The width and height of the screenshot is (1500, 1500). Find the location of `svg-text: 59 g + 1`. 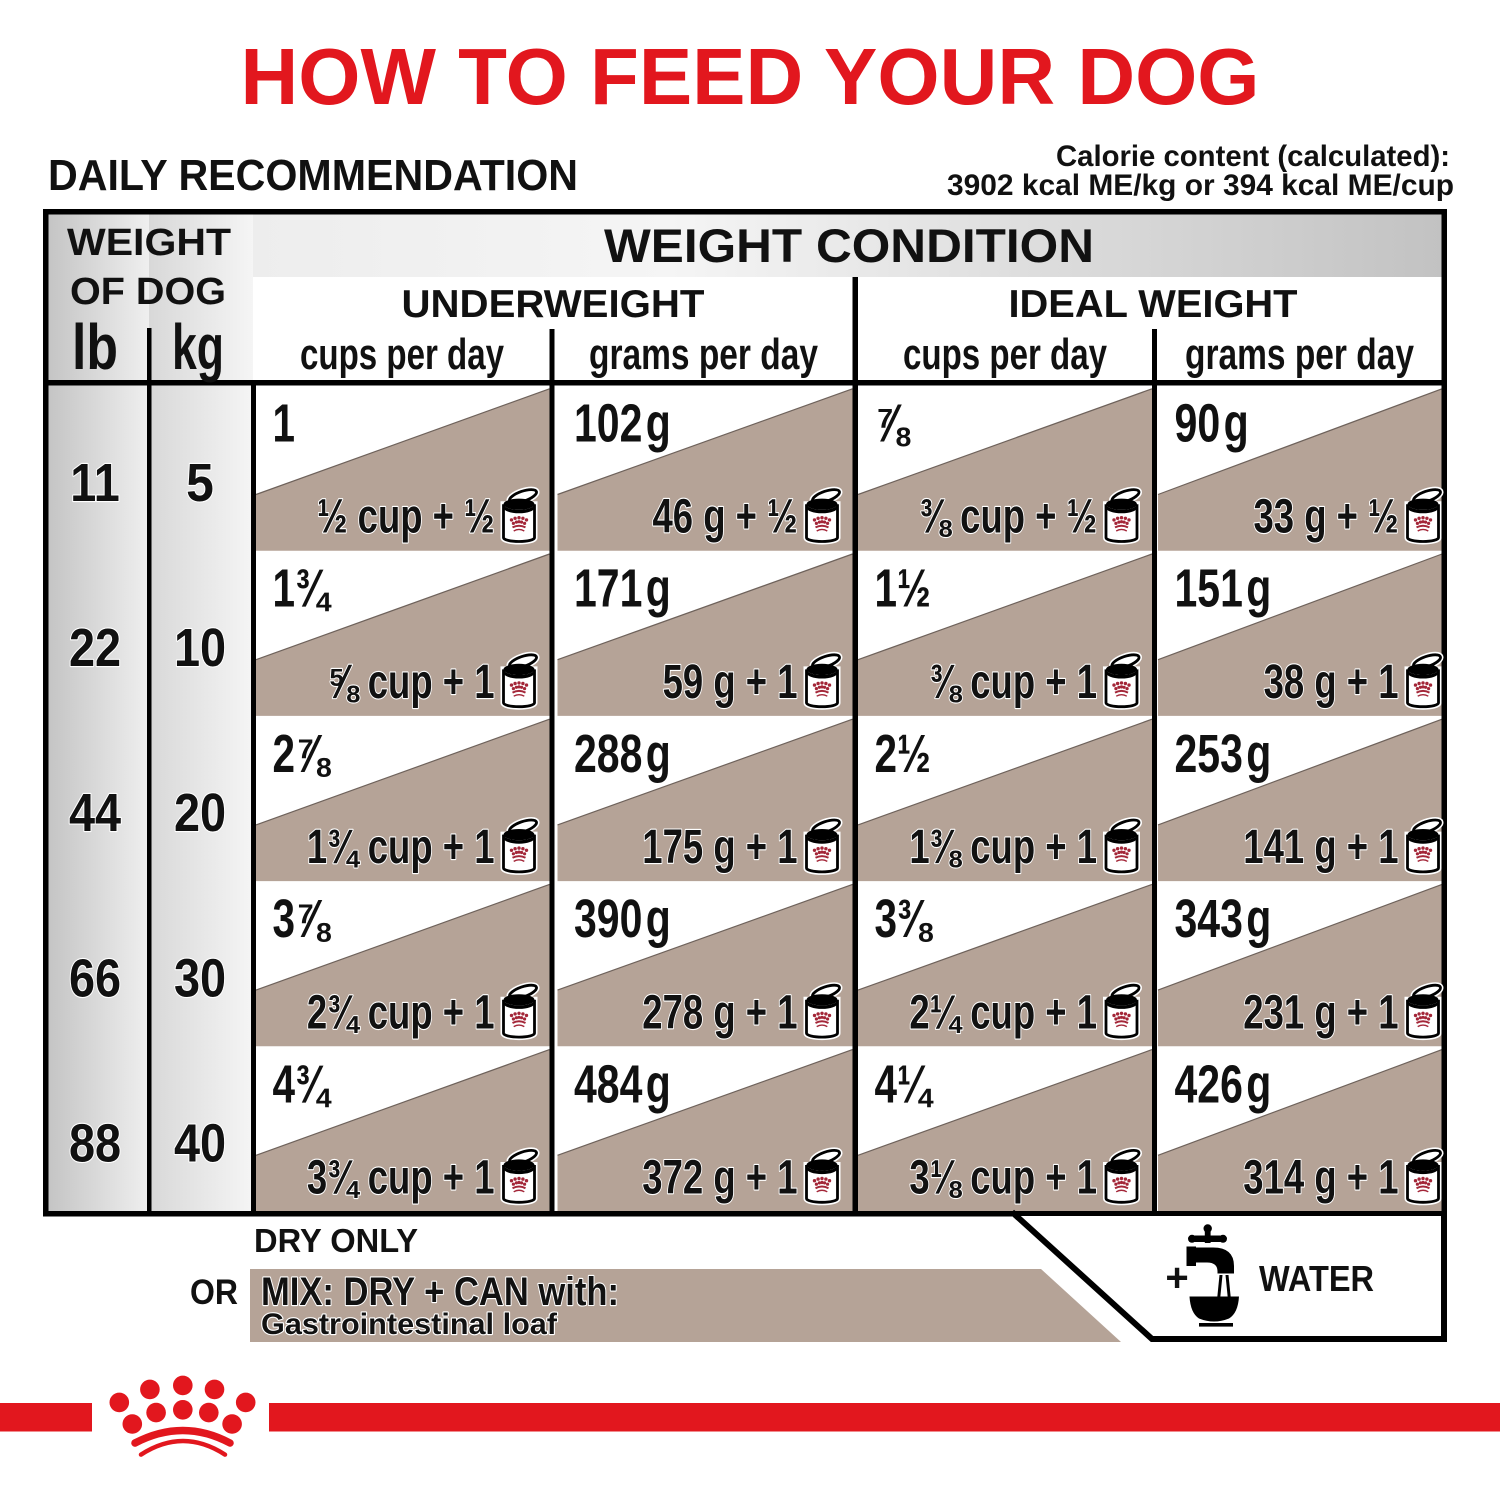

svg-text: 59 g + 1 is located at coordinates (730, 682).